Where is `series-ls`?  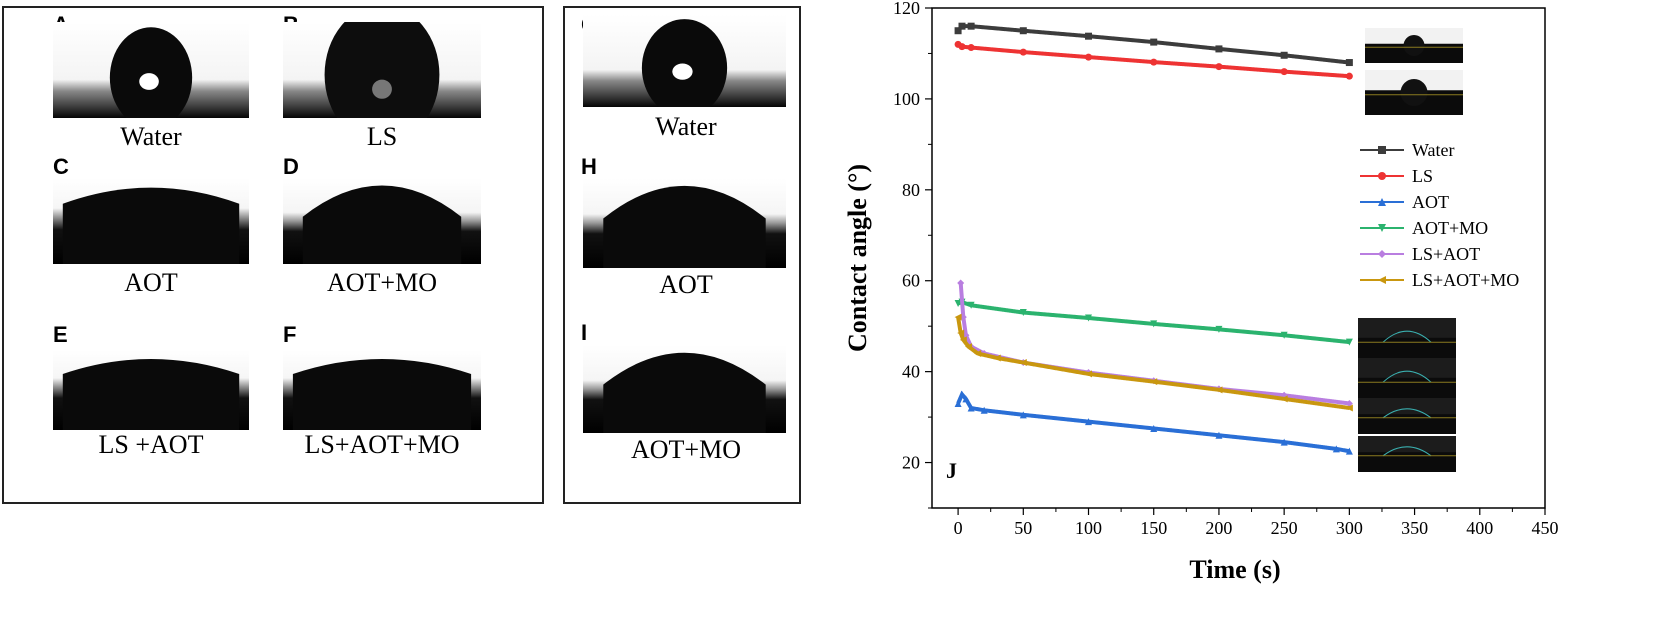
series-ls is located at coordinates (1153, 60).